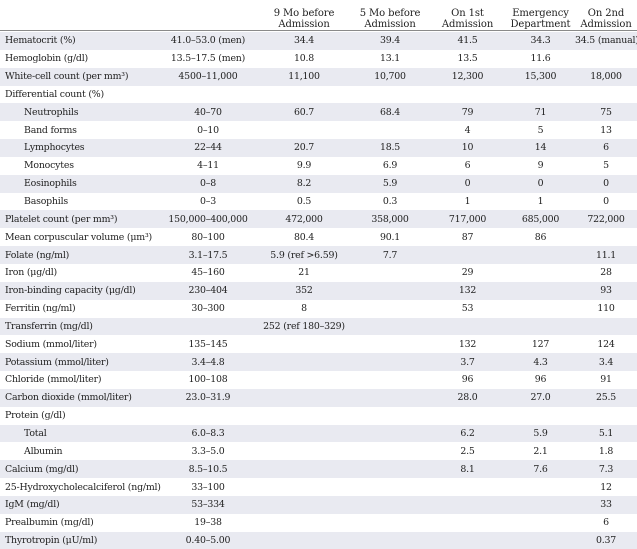 The height and width of the screenshot is (549, 637). What do you see at coordinates (606, 540) in the screenshot?
I see `cell-second-admission: 0.37` at bounding box center [606, 540].